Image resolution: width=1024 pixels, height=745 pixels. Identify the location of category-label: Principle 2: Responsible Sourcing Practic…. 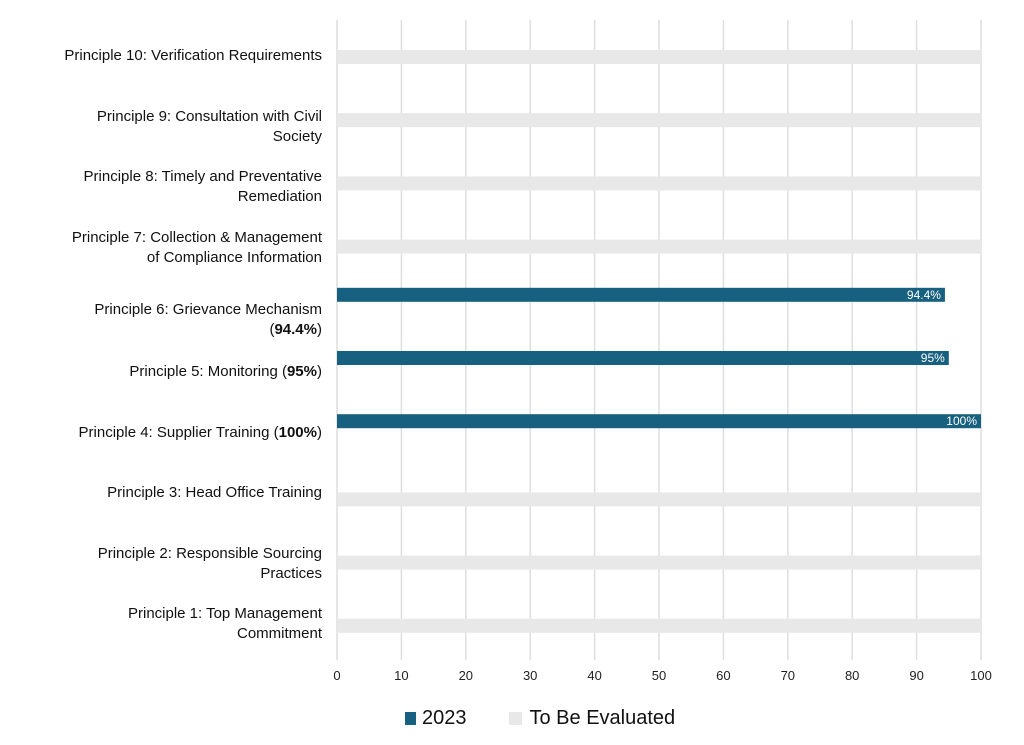
(210, 564).